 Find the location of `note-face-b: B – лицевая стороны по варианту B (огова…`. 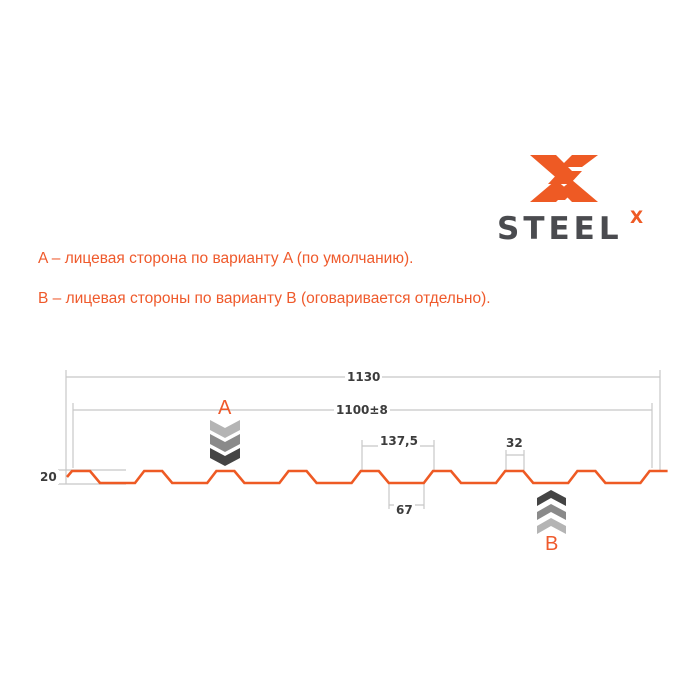

note-face-b: B – лицевая стороны по варианту B (огова… is located at coordinates (264, 298).